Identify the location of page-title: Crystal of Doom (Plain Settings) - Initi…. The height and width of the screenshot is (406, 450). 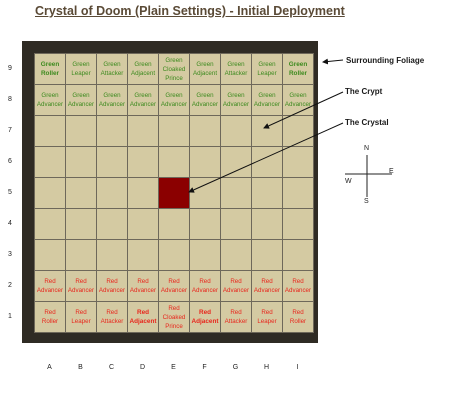
(190, 11).